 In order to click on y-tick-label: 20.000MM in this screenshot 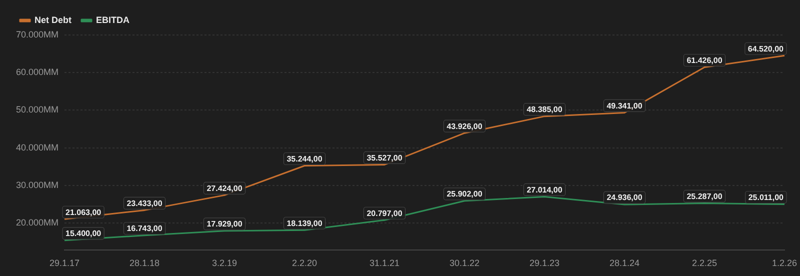, I will do `click(37, 223)`.